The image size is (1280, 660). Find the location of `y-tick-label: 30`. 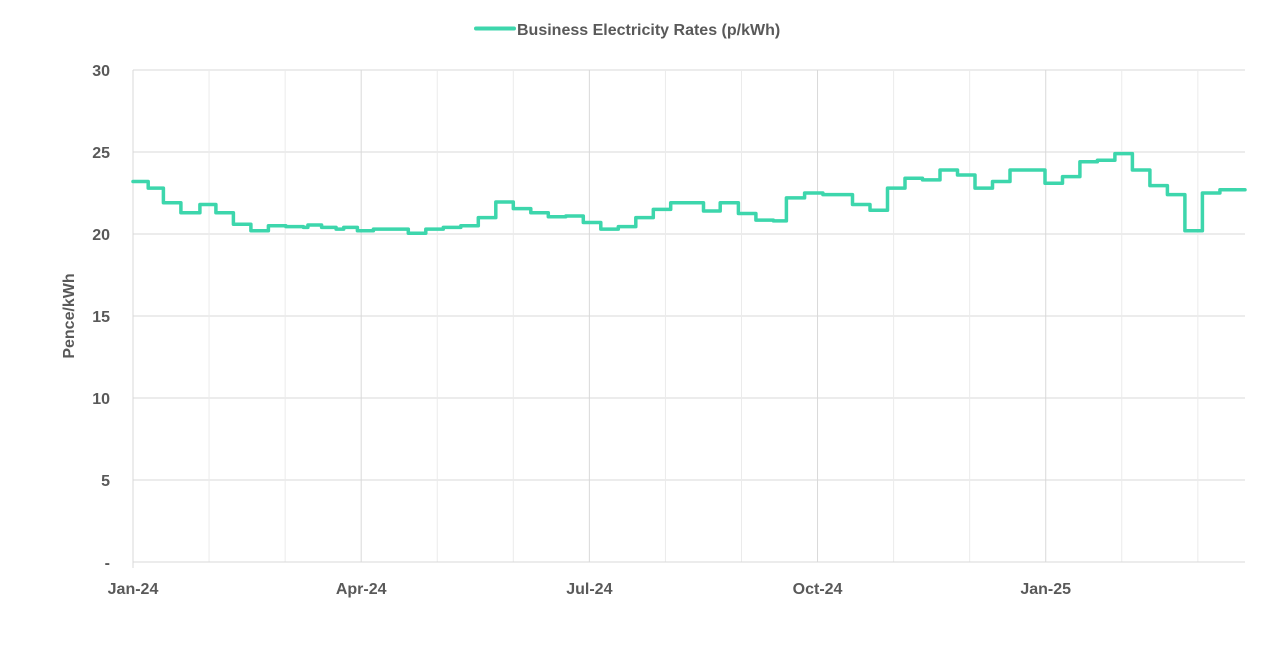

y-tick-label: 30 is located at coordinates (101, 71).